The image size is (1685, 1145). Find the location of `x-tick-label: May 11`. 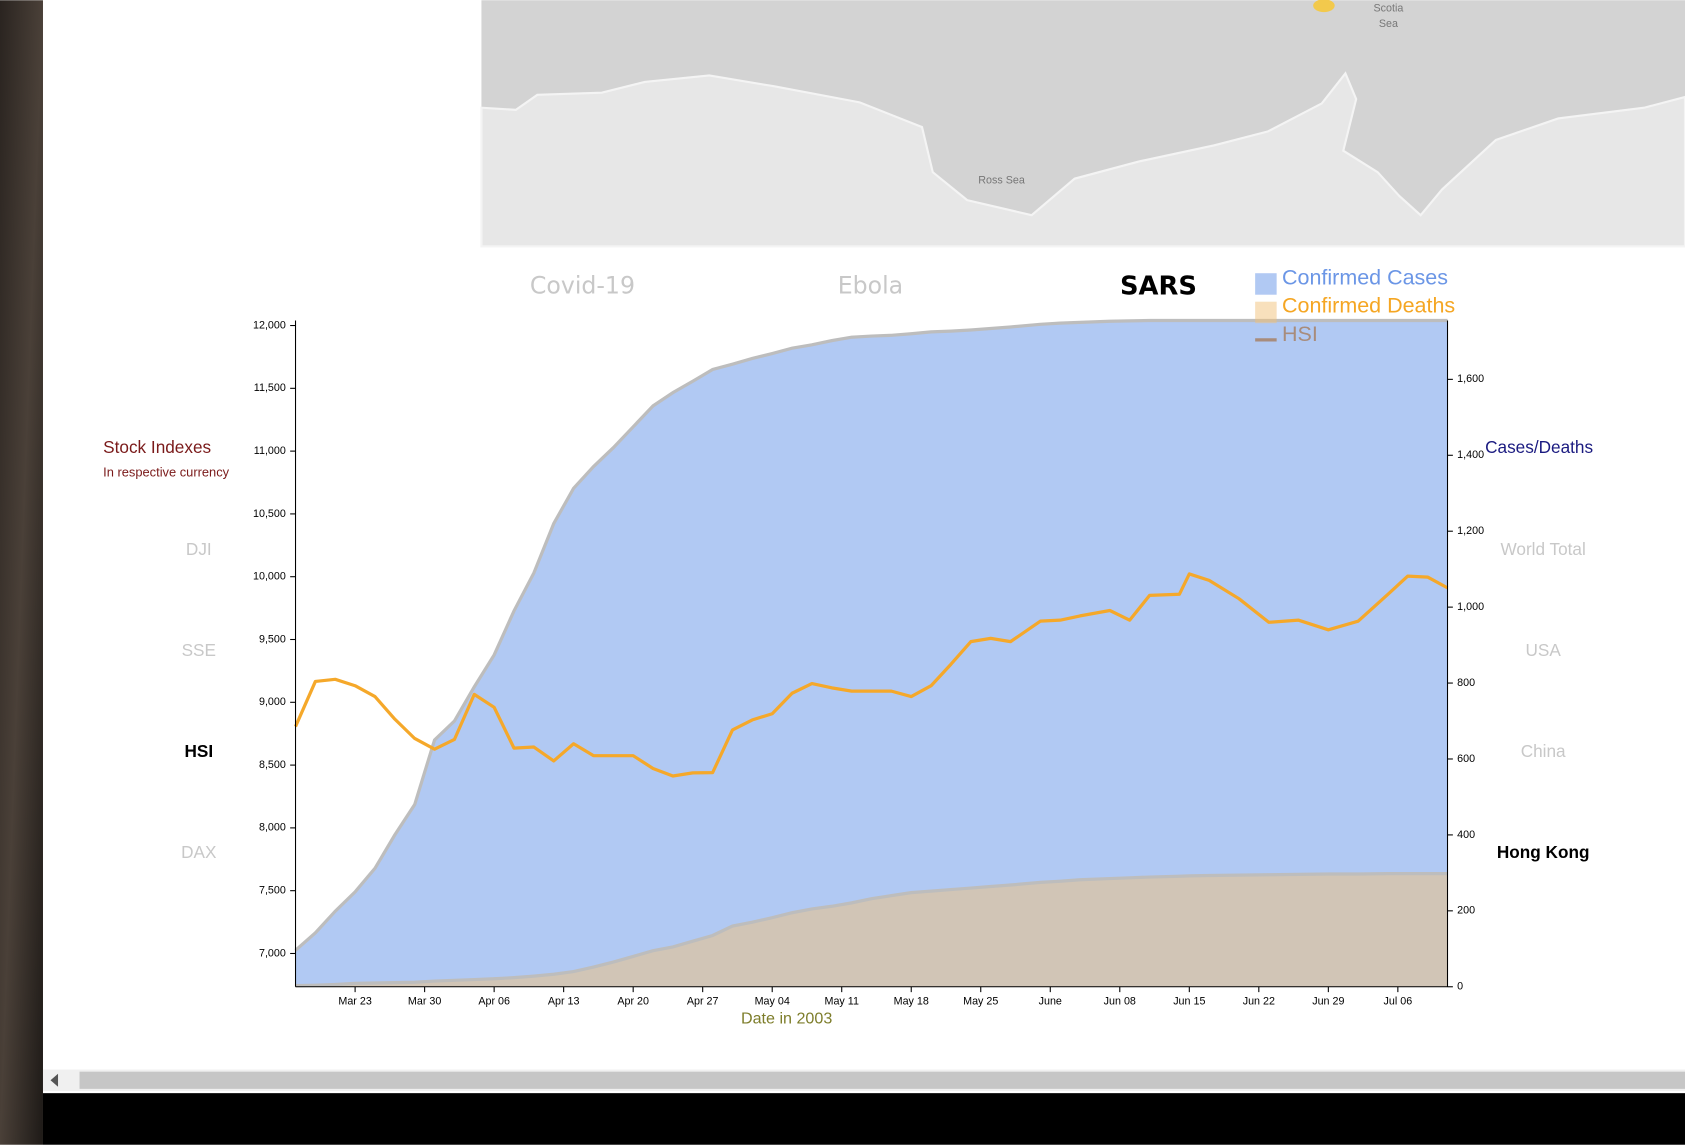

x-tick-label: May 11 is located at coordinates (842, 1002).